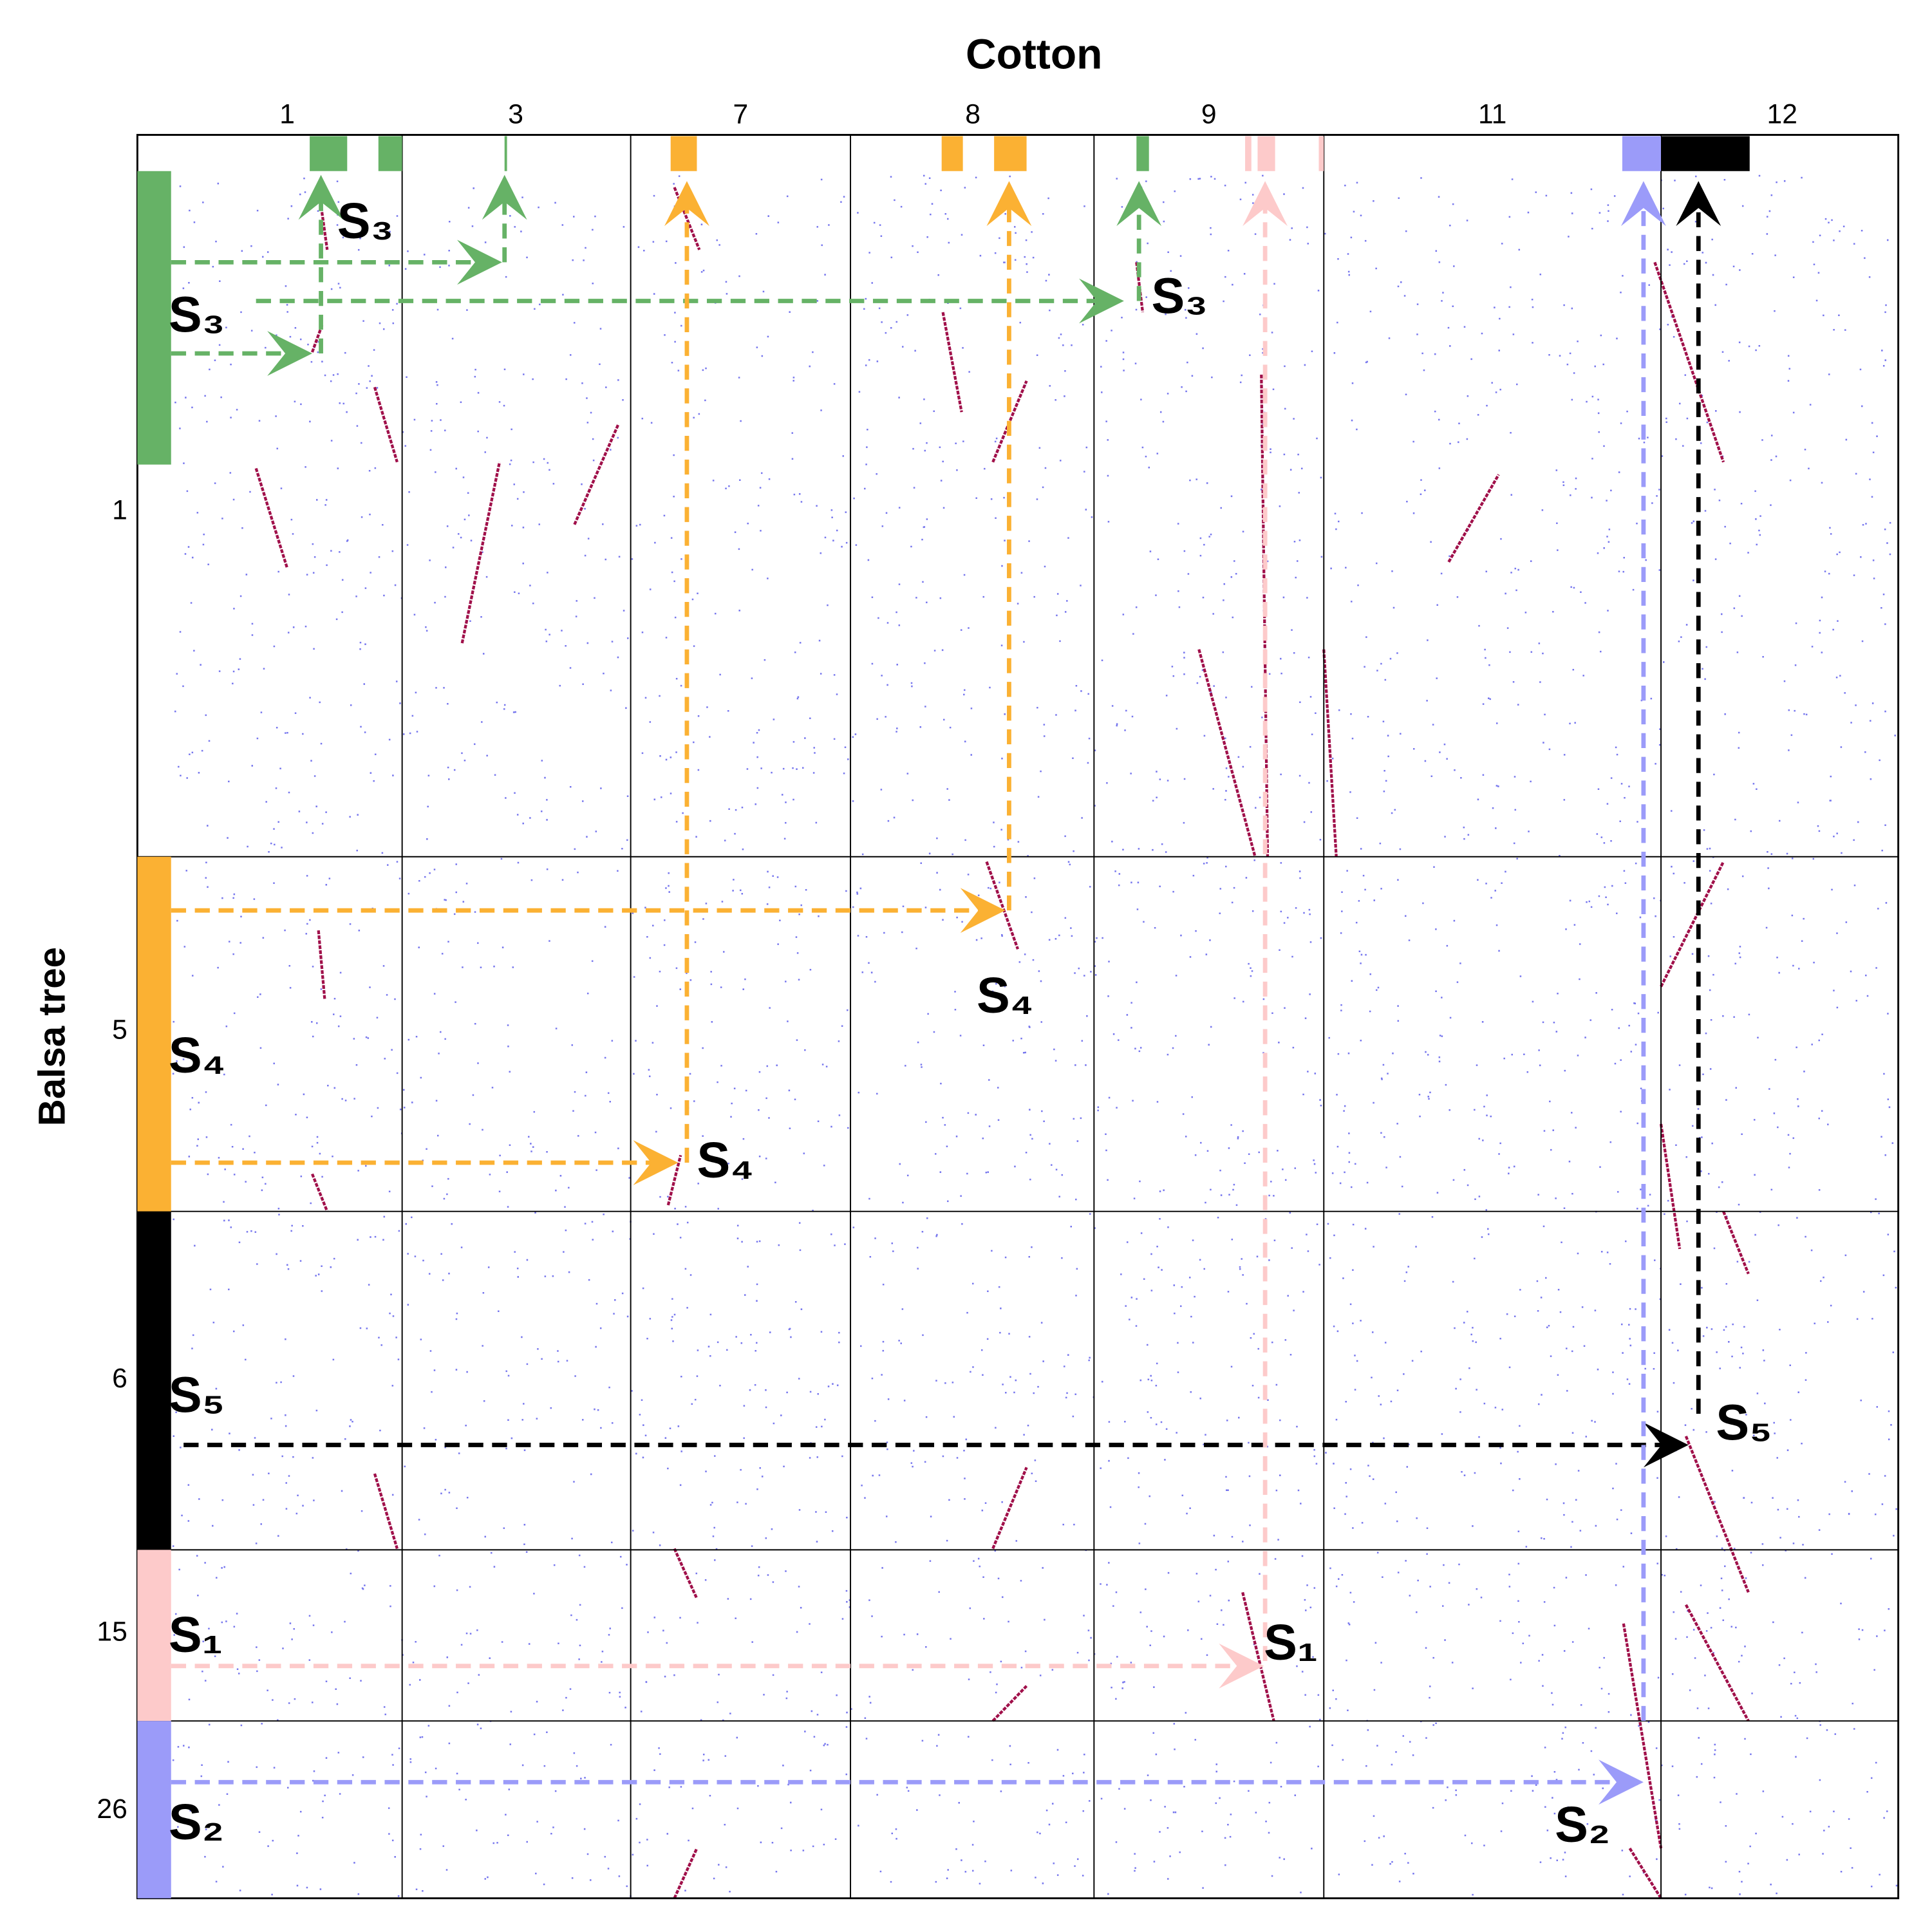  What do you see at coordinates (1782, 115) in the screenshot?
I see `column-label: 12` at bounding box center [1782, 115].